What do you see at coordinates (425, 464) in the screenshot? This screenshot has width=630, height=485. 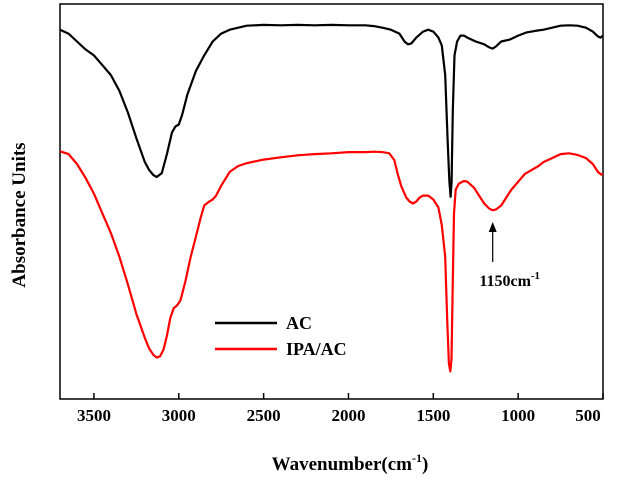 I see `x-axis-title-close: )` at bounding box center [425, 464].